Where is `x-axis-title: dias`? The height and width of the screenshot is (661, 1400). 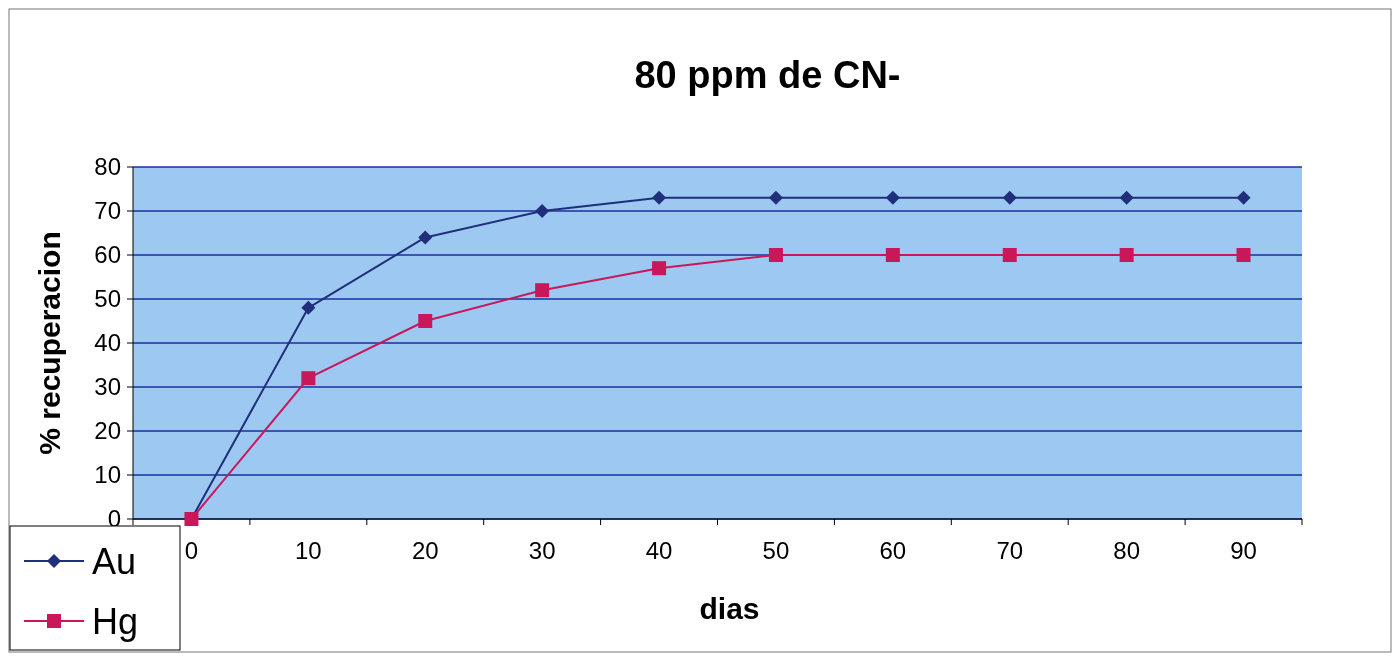 x-axis-title: dias is located at coordinates (729, 608).